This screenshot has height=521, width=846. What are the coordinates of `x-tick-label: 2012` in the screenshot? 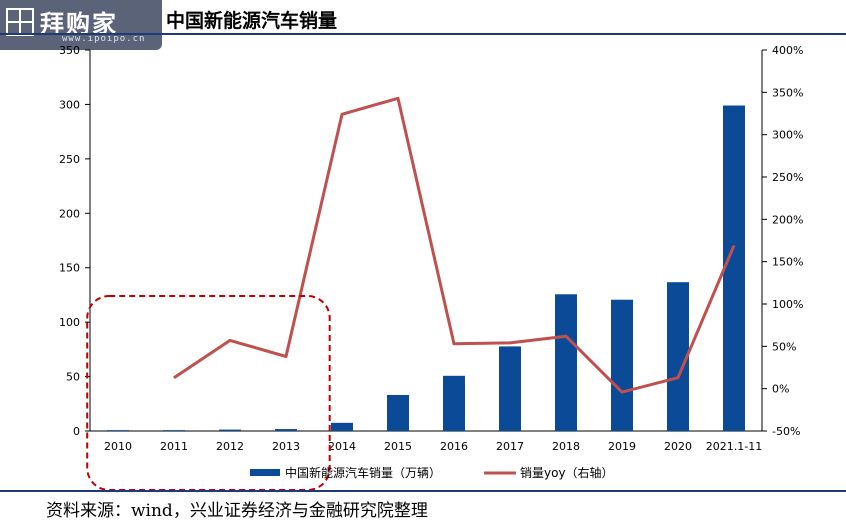 It's located at (230, 446).